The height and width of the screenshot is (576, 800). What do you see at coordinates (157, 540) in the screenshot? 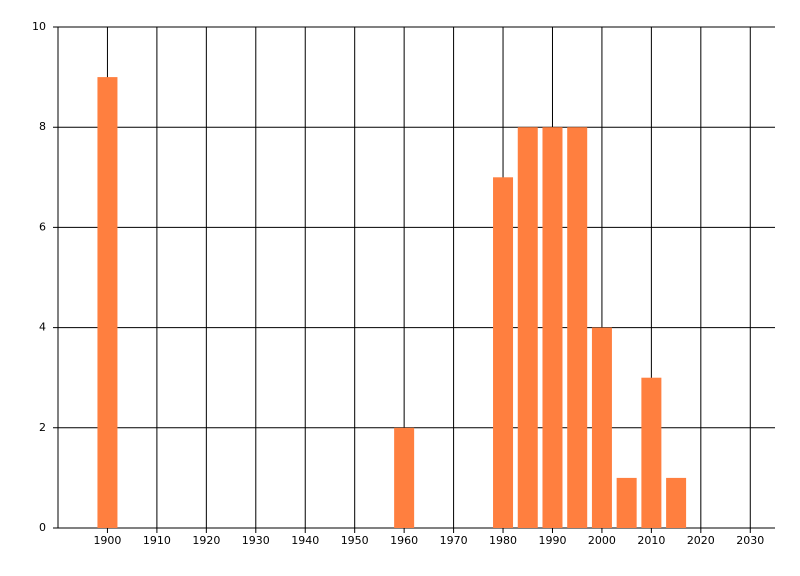
I see `x-tick-label: 1910` at bounding box center [157, 540].